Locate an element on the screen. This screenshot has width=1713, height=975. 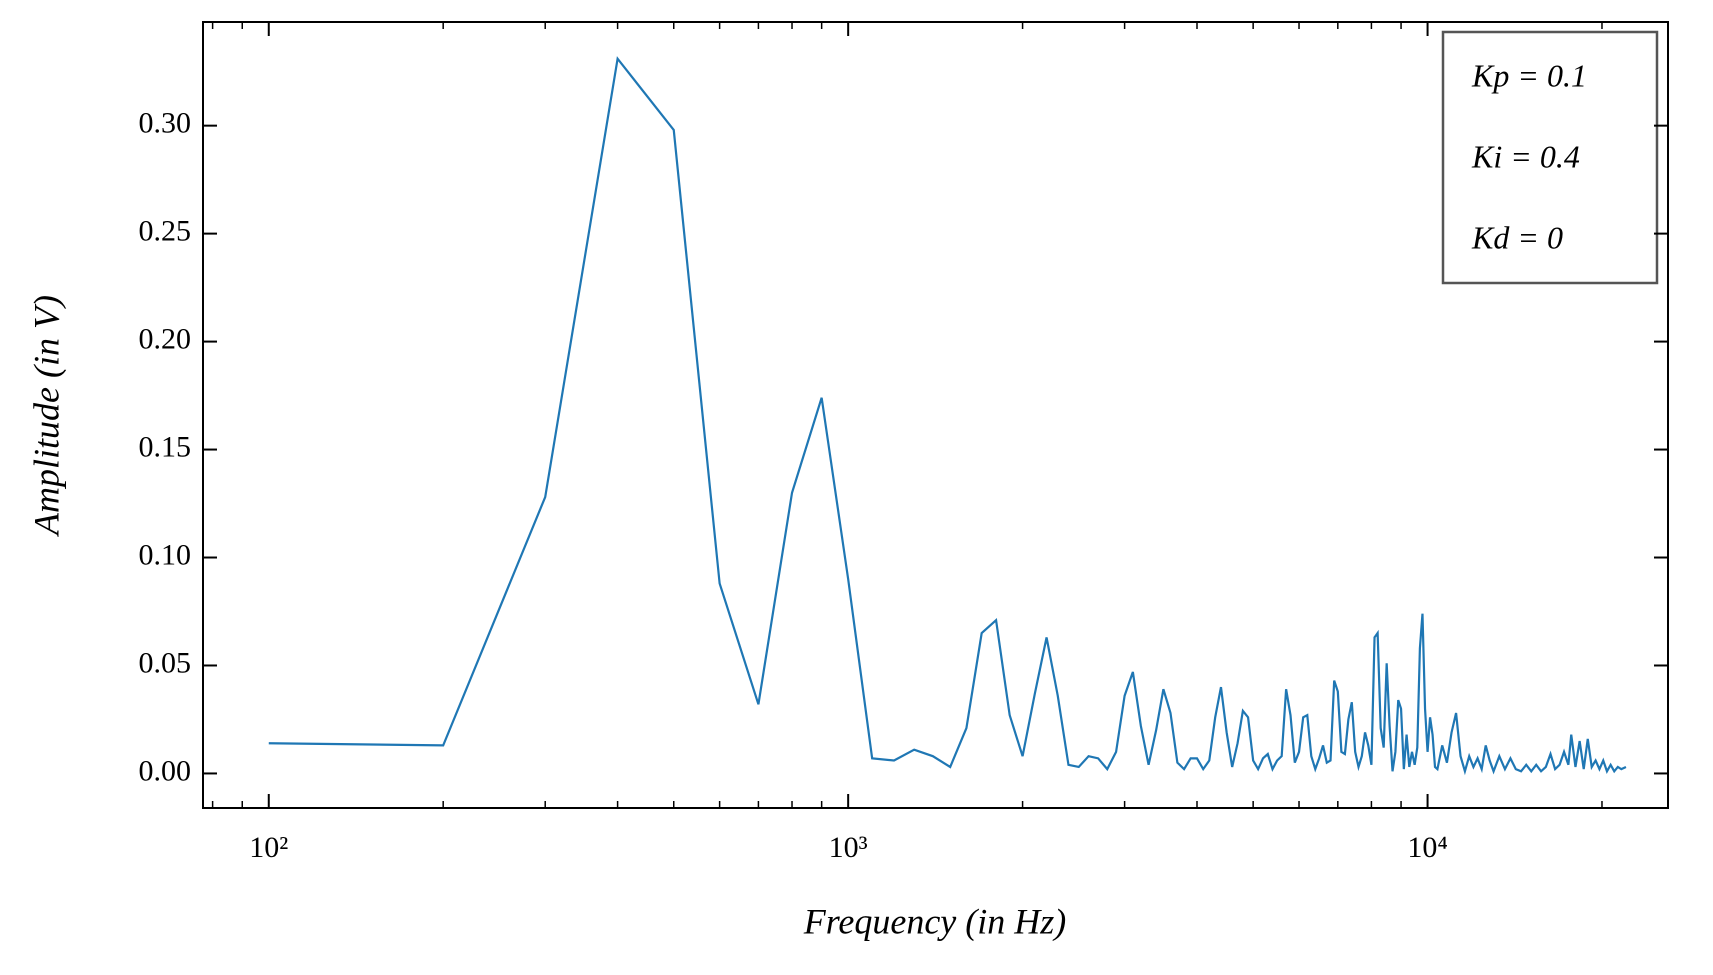
y-tick-label: 0.15 is located at coordinates (165, 446).